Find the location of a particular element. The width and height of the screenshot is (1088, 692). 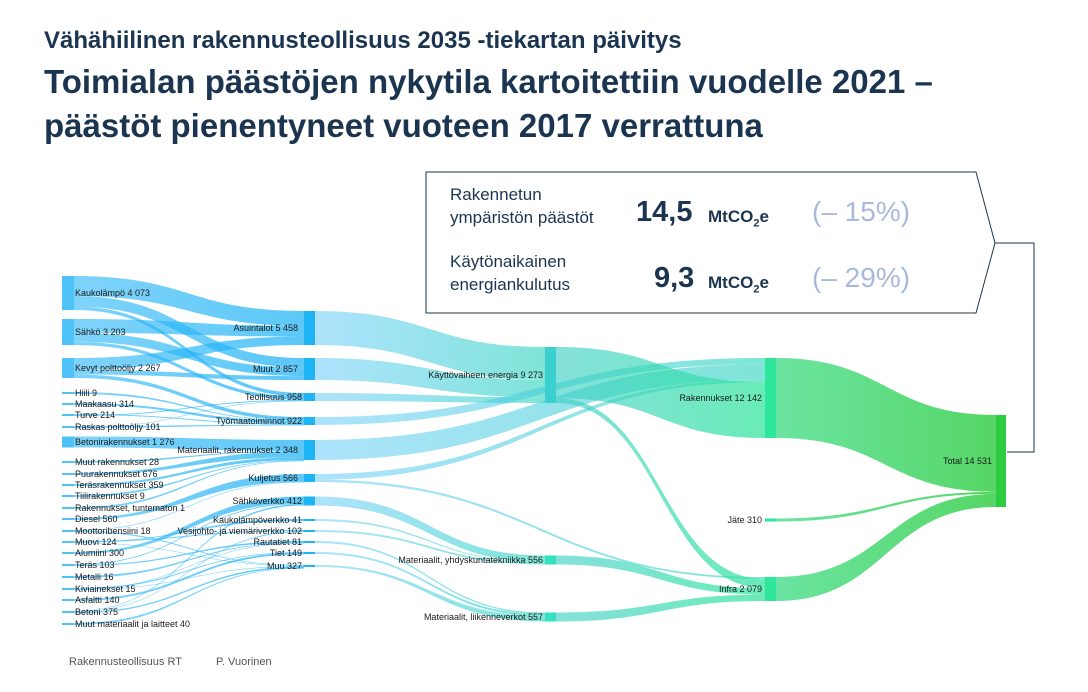

sankey-label-total: Total 14 531 is located at coordinates (967, 461).